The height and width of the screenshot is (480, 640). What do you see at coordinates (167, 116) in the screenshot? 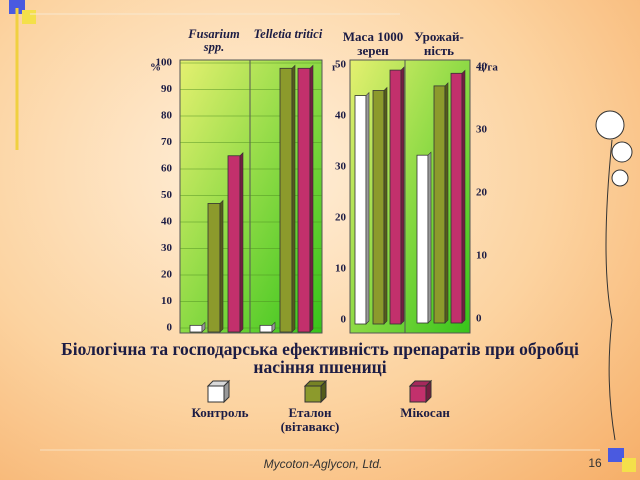
I see `y-tick-label: 80` at bounding box center [167, 116].